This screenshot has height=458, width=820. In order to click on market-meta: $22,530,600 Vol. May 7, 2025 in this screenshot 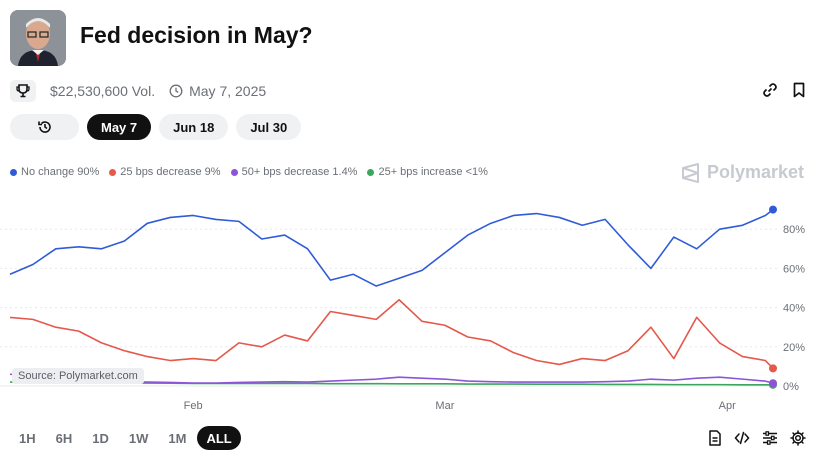, I will do `click(138, 91)`.